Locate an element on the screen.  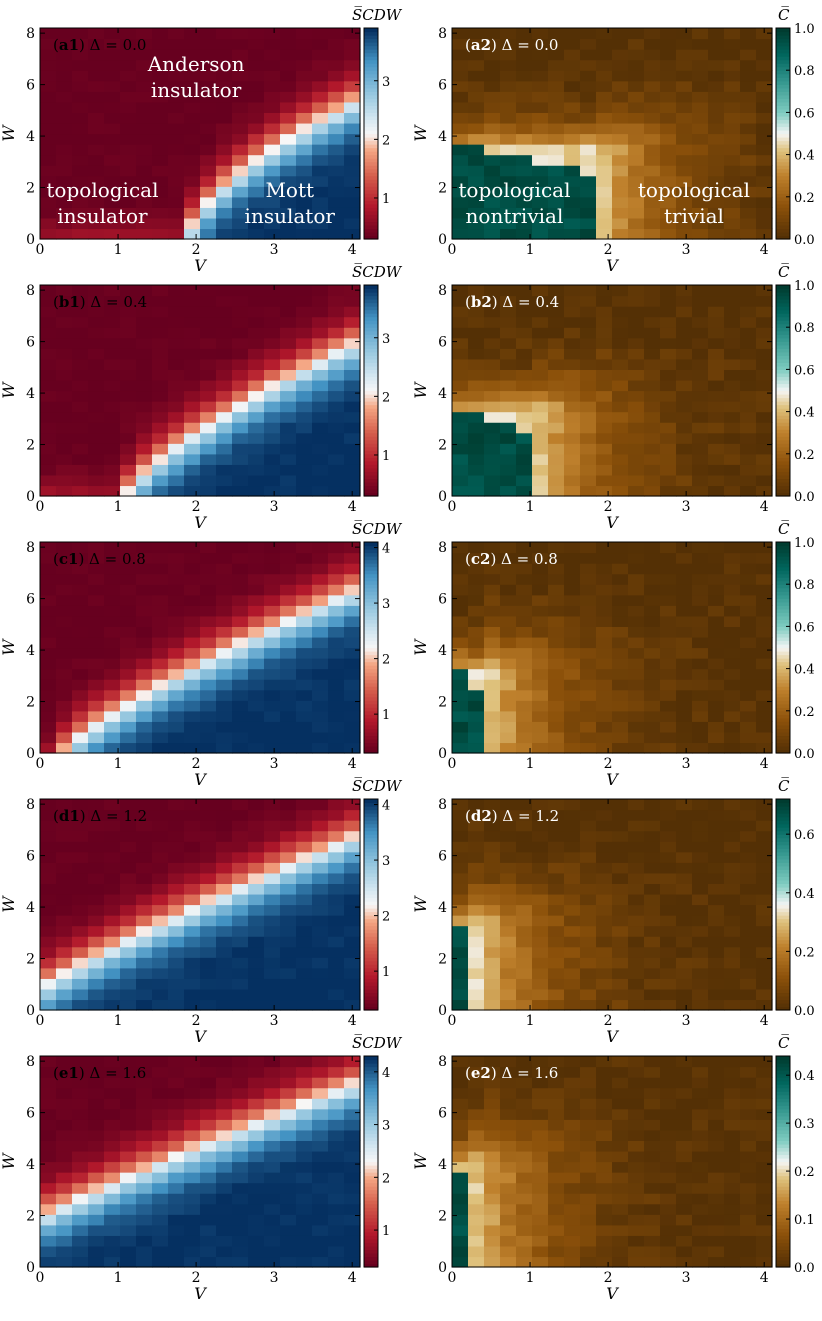
colorbar-frame is located at coordinates (783, 647).